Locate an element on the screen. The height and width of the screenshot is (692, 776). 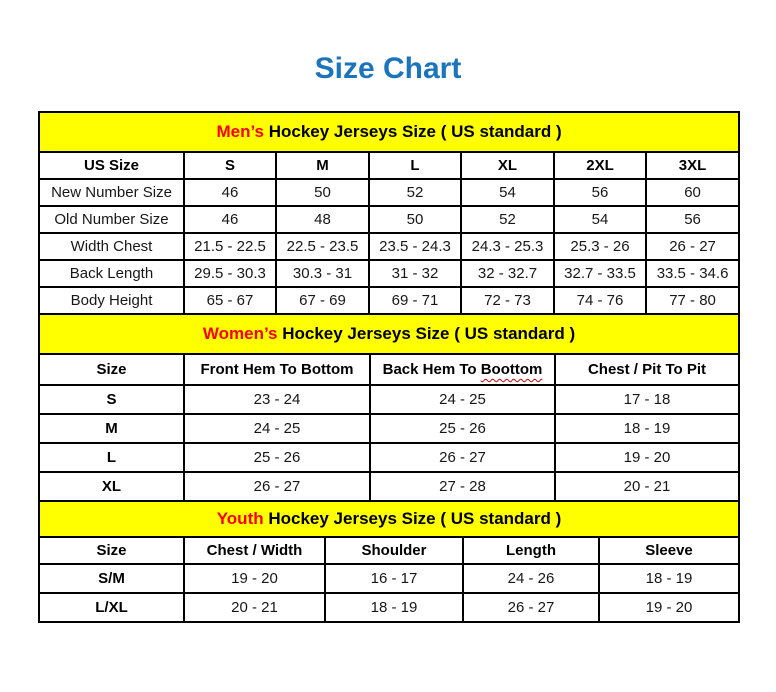
value-cell: 29.5 - 30.3 is located at coordinates (230, 273).